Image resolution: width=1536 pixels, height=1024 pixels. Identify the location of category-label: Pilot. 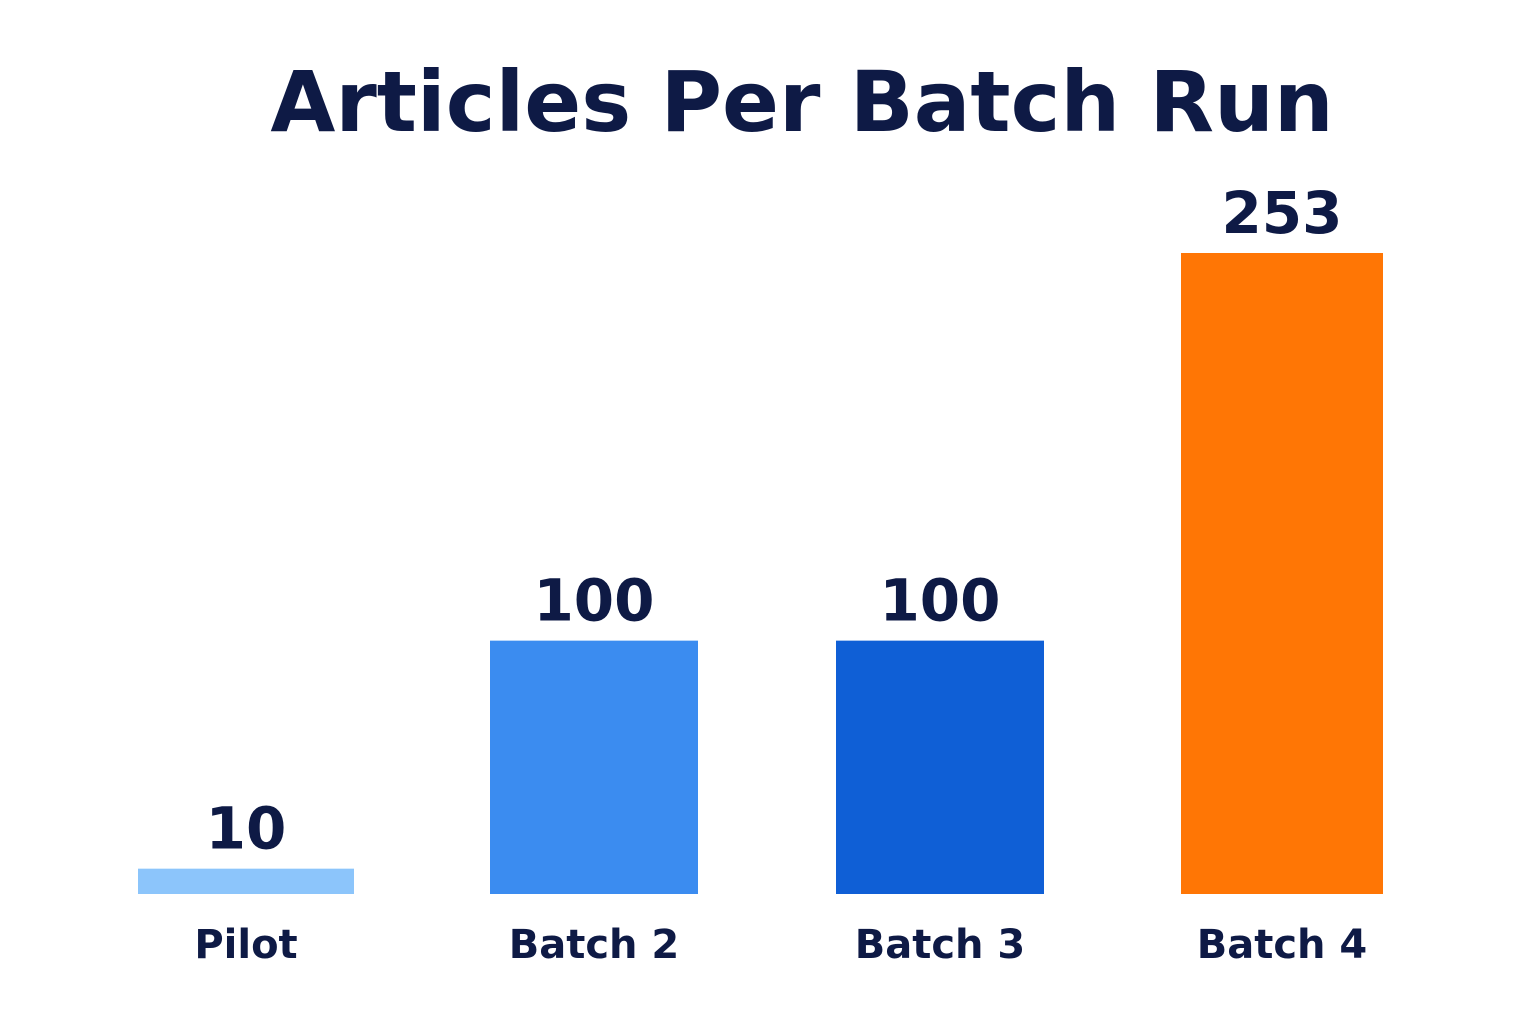
(245, 945).